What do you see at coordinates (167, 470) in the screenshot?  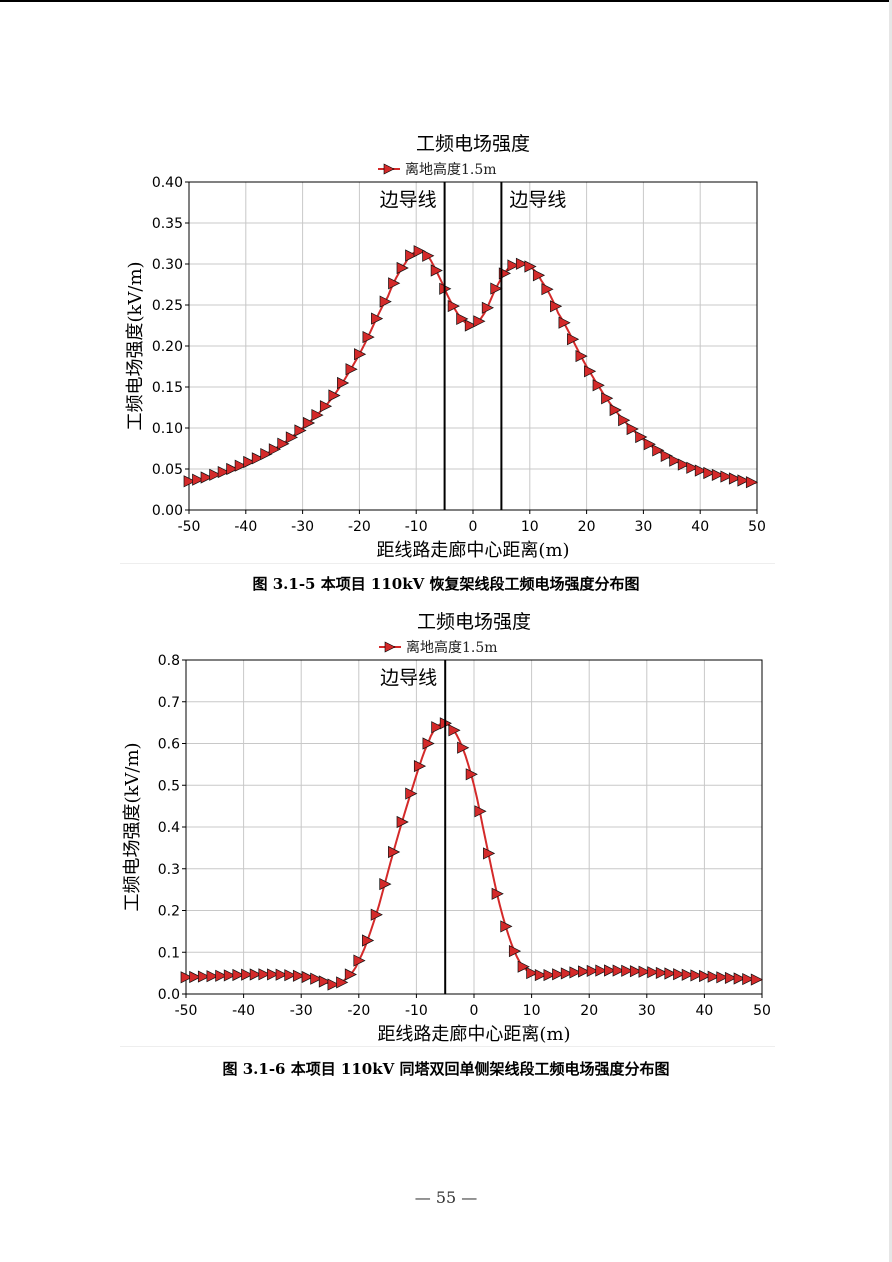 I see `y-tick-label: 0.05` at bounding box center [167, 470].